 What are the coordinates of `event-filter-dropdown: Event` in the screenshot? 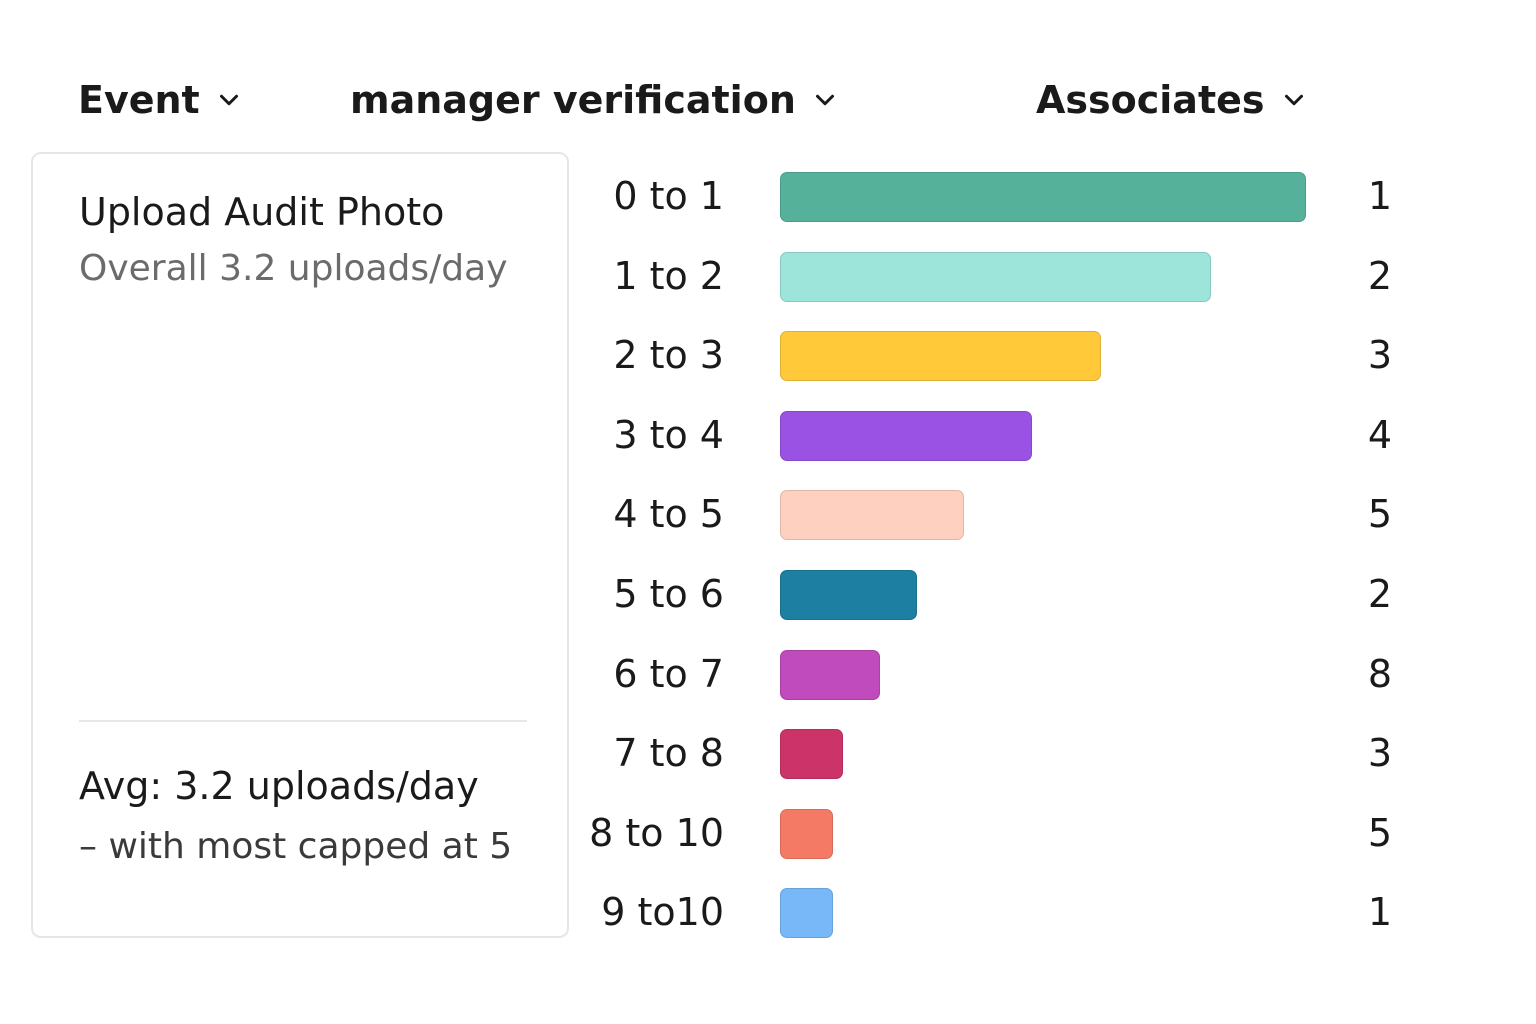 It's located at (161, 100).